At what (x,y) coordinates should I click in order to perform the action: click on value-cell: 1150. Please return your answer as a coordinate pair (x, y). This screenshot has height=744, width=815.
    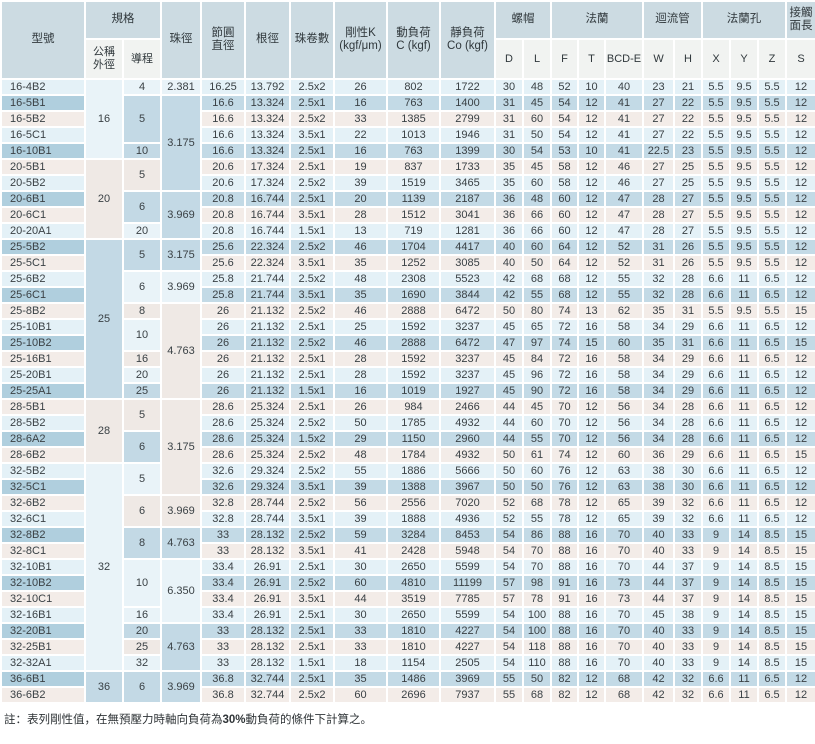
    Looking at the image, I should click on (413, 439).